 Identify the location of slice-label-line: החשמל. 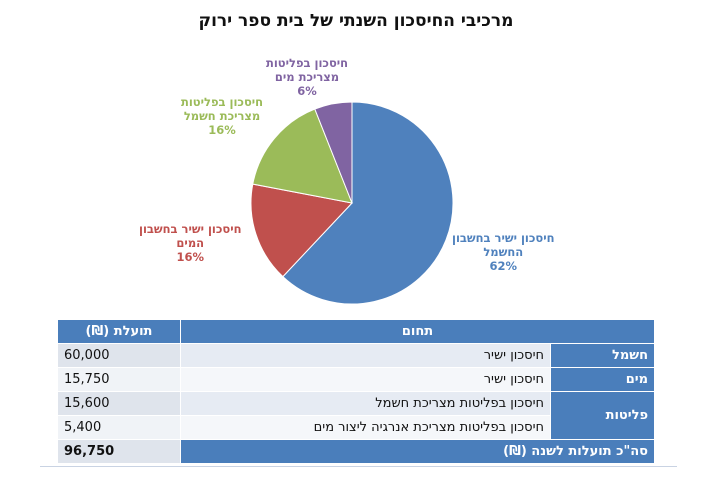
(503, 252).